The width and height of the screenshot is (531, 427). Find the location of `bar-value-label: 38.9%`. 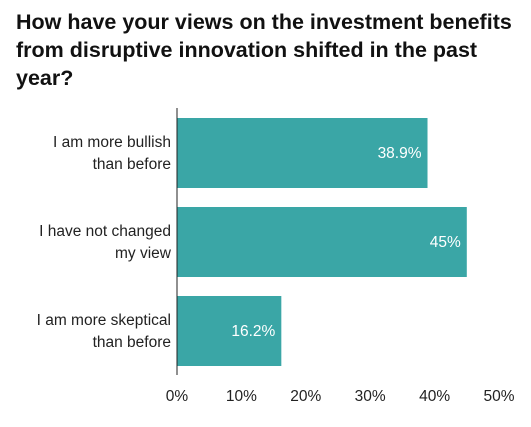

bar-value-label: 38.9% is located at coordinates (400, 153).